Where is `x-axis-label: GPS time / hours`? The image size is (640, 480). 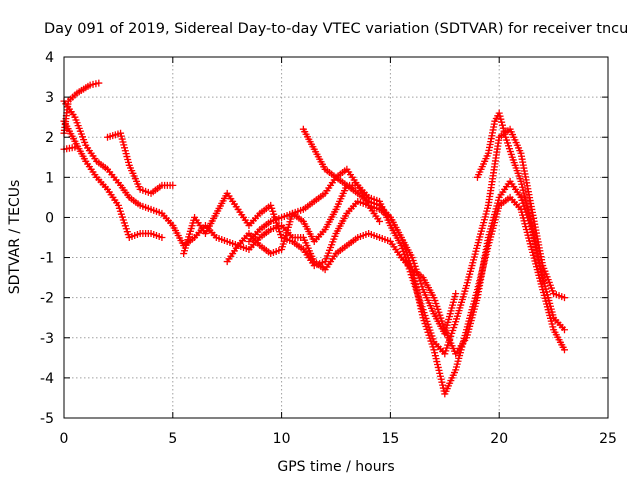 x-axis-label: GPS time / hours is located at coordinates (335, 467).